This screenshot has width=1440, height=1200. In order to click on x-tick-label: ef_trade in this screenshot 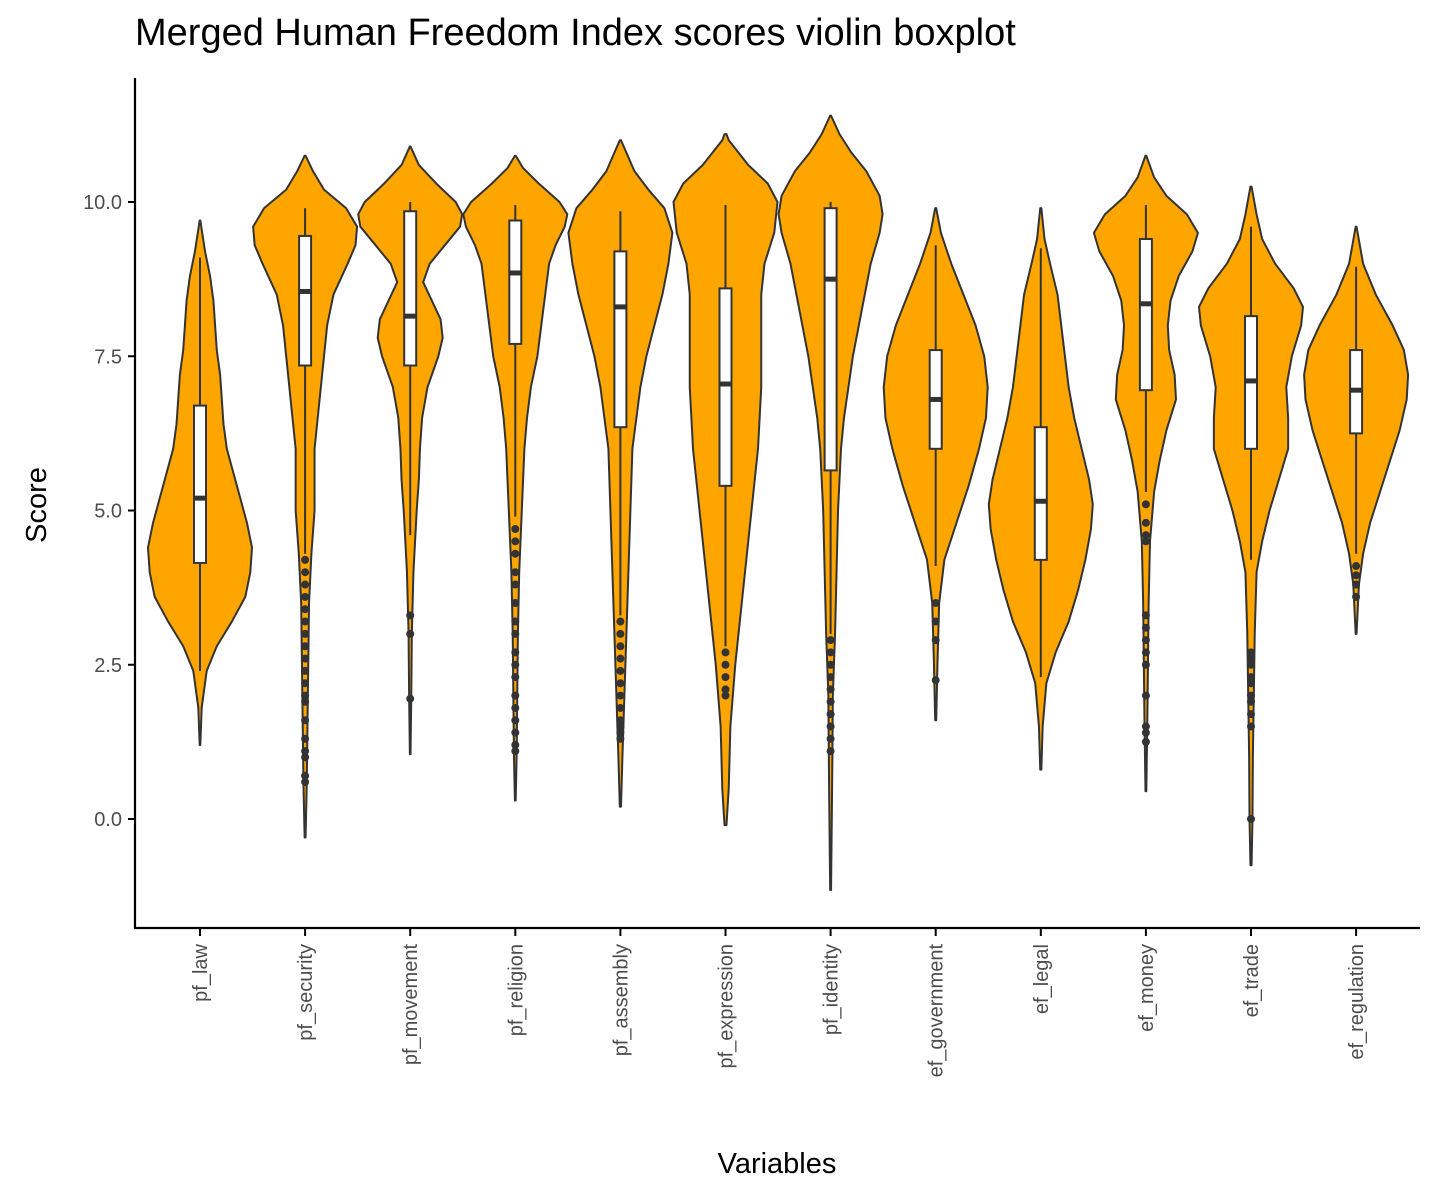, I will do `click(1252, 980)`.